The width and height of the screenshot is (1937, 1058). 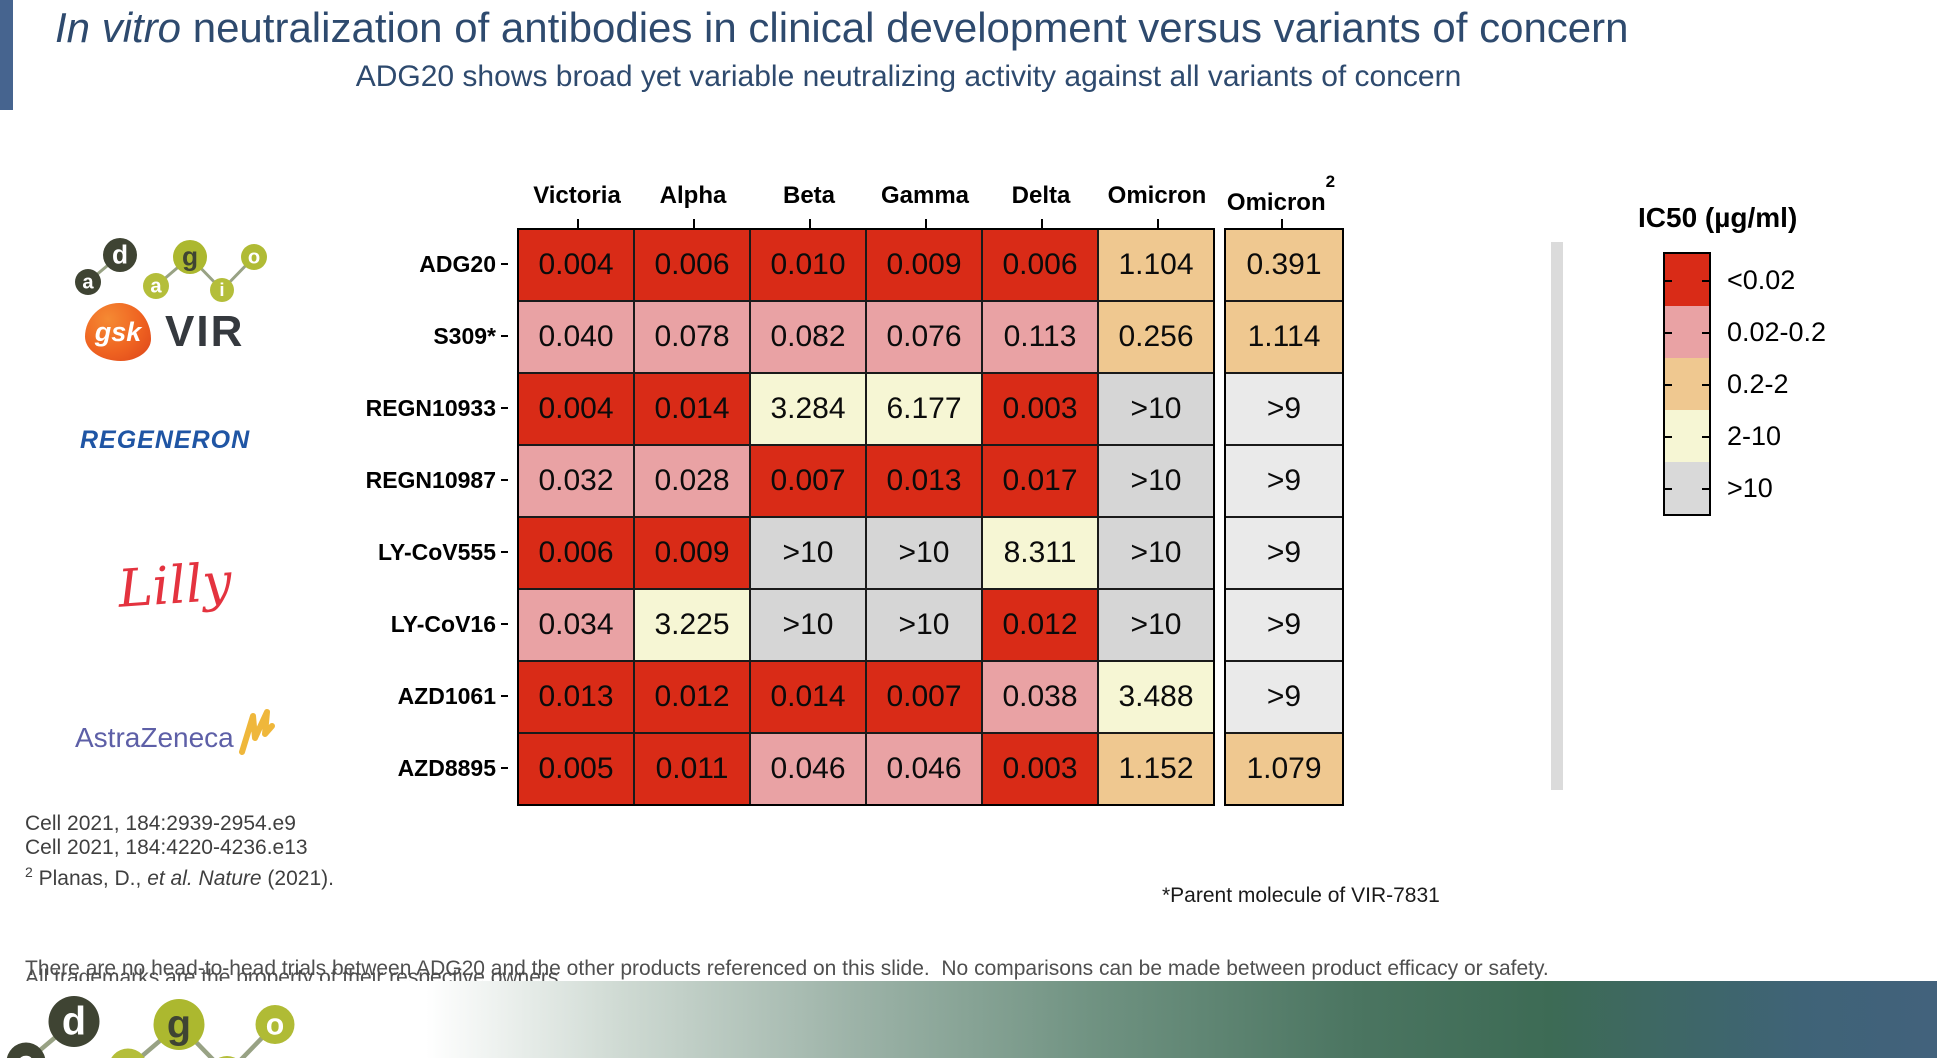 I want to click on heatmap-cell: 3.225, so click(x=692, y=625).